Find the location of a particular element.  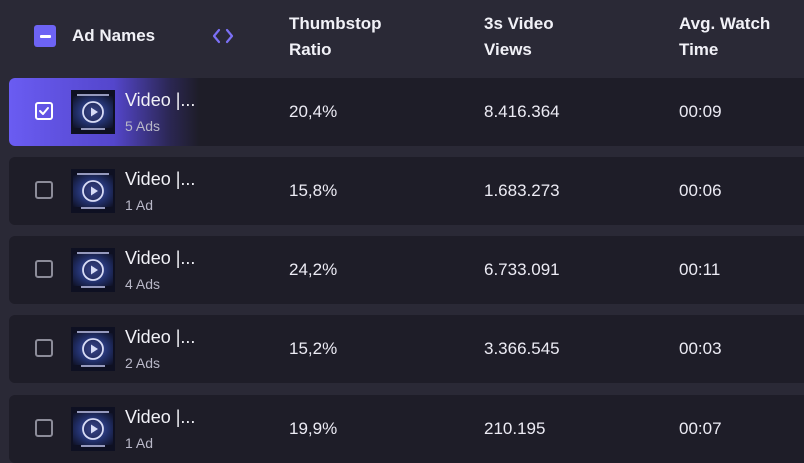

avg-watch-time-cell: 00:09 is located at coordinates (700, 111).